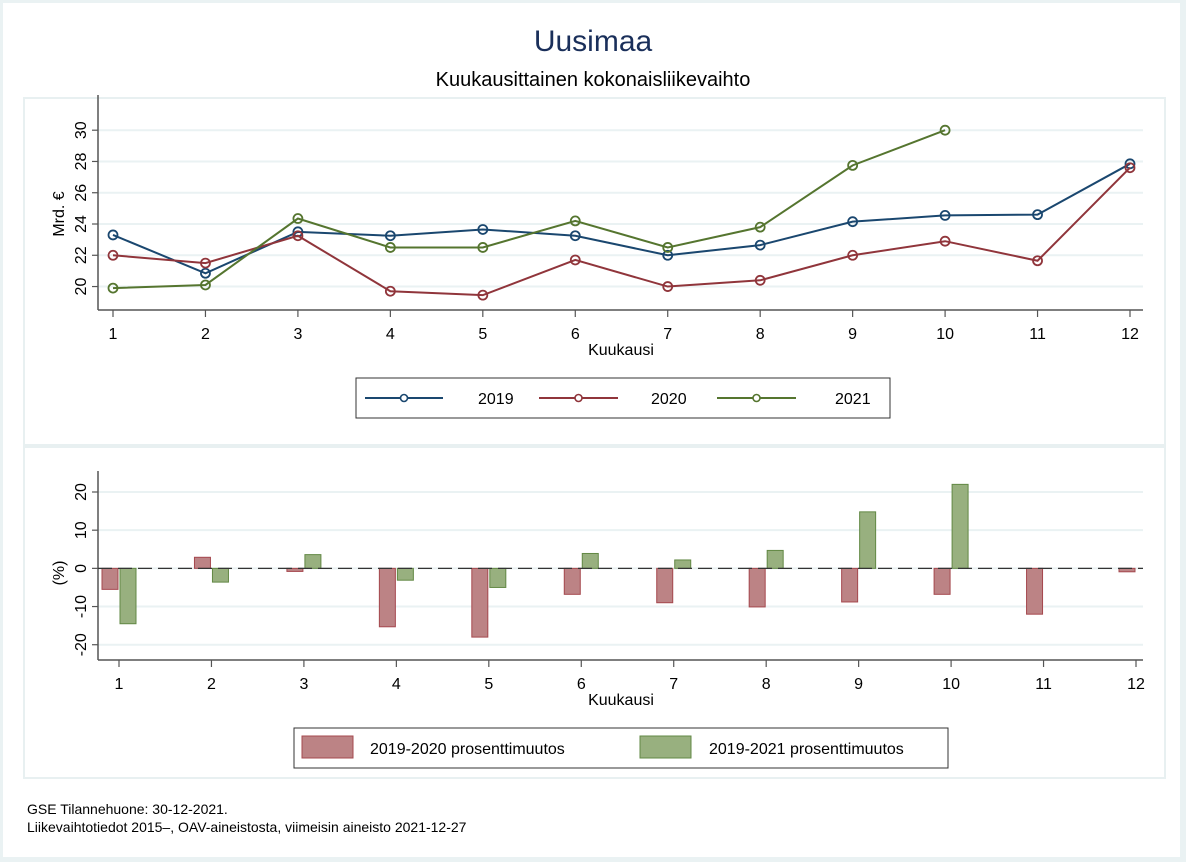  I want to click on legend-label: 2020, so click(669, 399).